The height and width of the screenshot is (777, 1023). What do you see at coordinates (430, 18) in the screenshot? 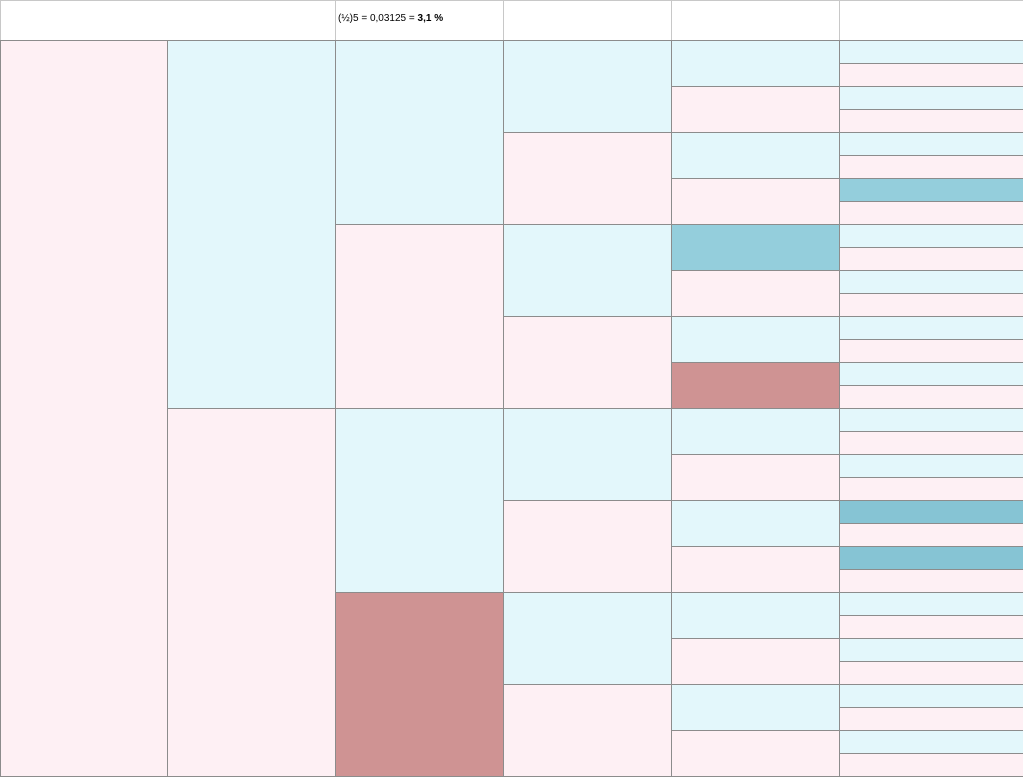
I see `formula-result: 3,1 %` at bounding box center [430, 18].